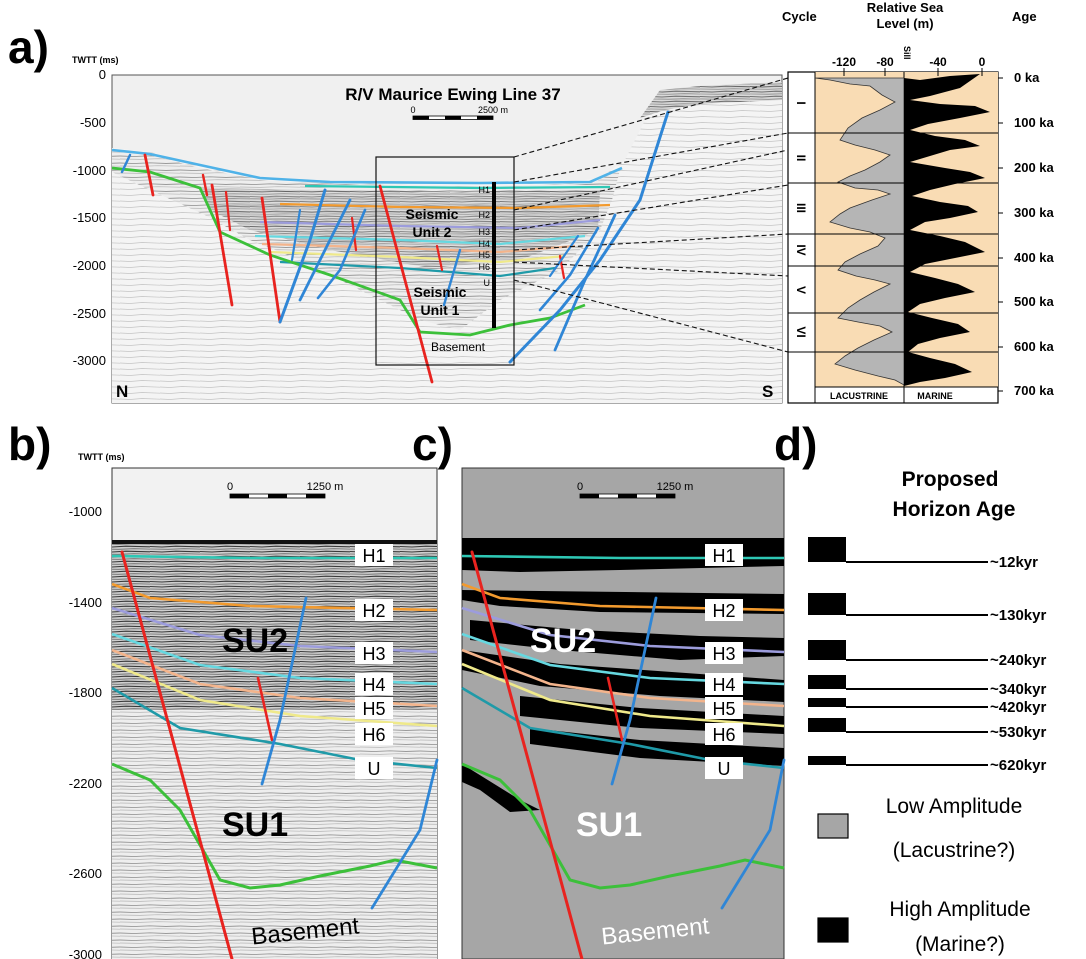 The width and height of the screenshot is (1086, 959). I want to click on cycle-label: IV, so click(801, 249).